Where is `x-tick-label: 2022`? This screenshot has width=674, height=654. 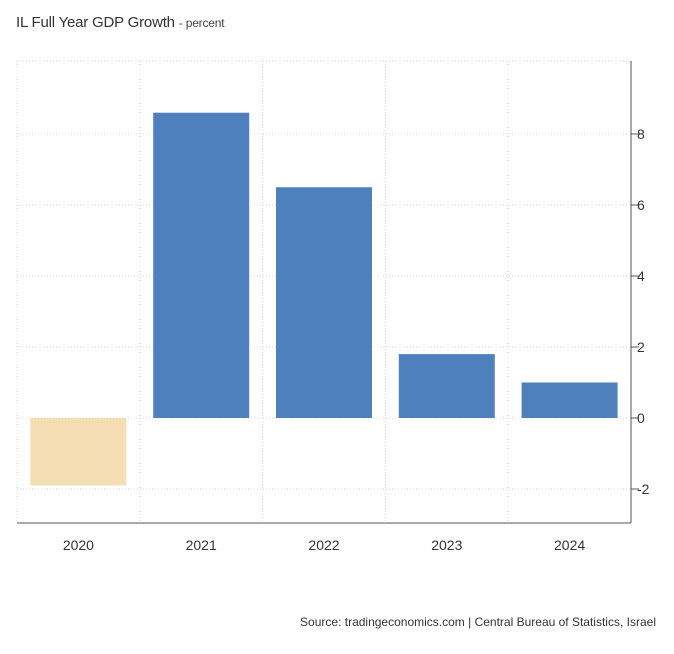
x-tick-label: 2022 is located at coordinates (323, 545).